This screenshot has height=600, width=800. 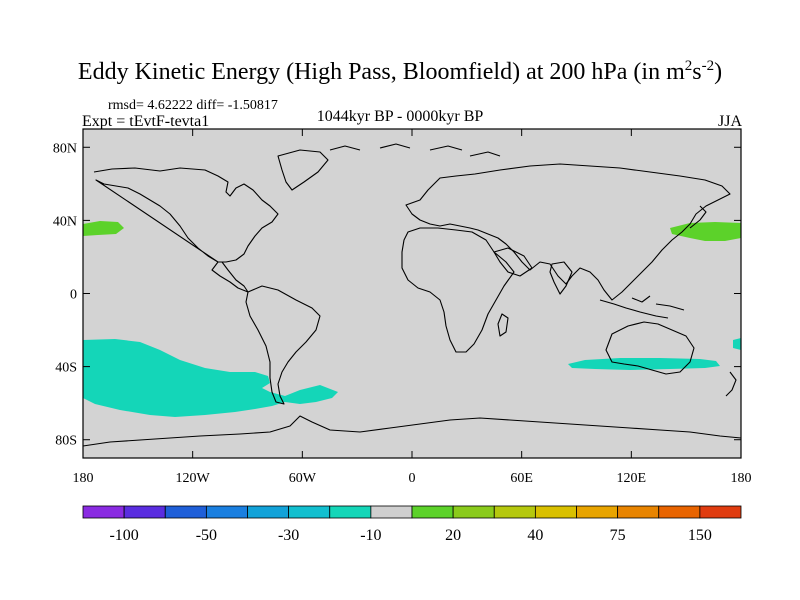 I want to click on coast-antarctica, so click(x=412, y=431).